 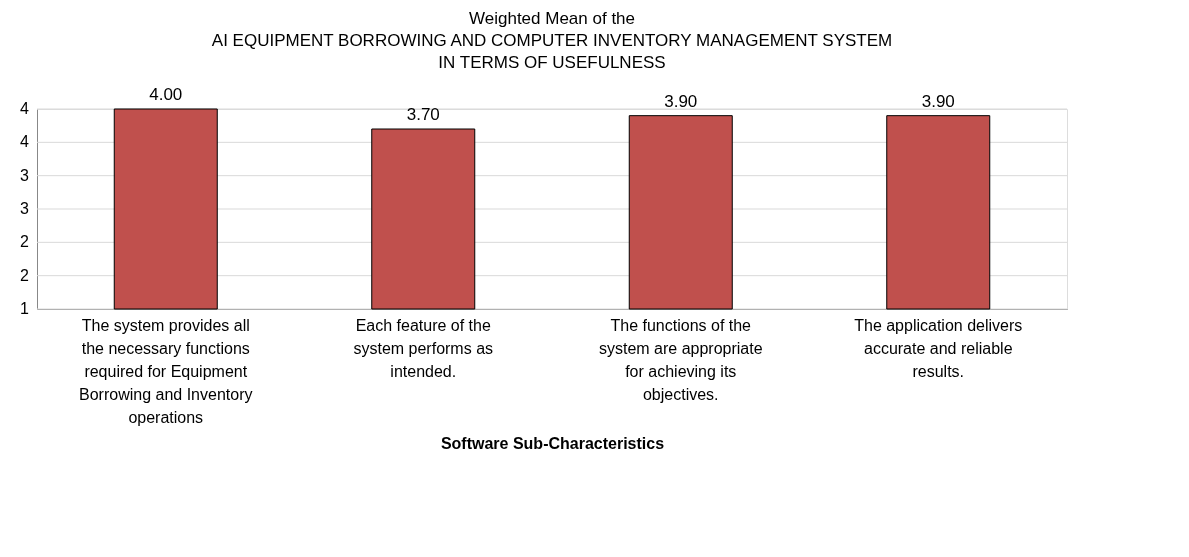 What do you see at coordinates (552, 40) in the screenshot?
I see `text: AI EQUIPMENT BORROWING AND COMPUTER INVENTORY MANAGEMENT SYSTEM` at bounding box center [552, 40].